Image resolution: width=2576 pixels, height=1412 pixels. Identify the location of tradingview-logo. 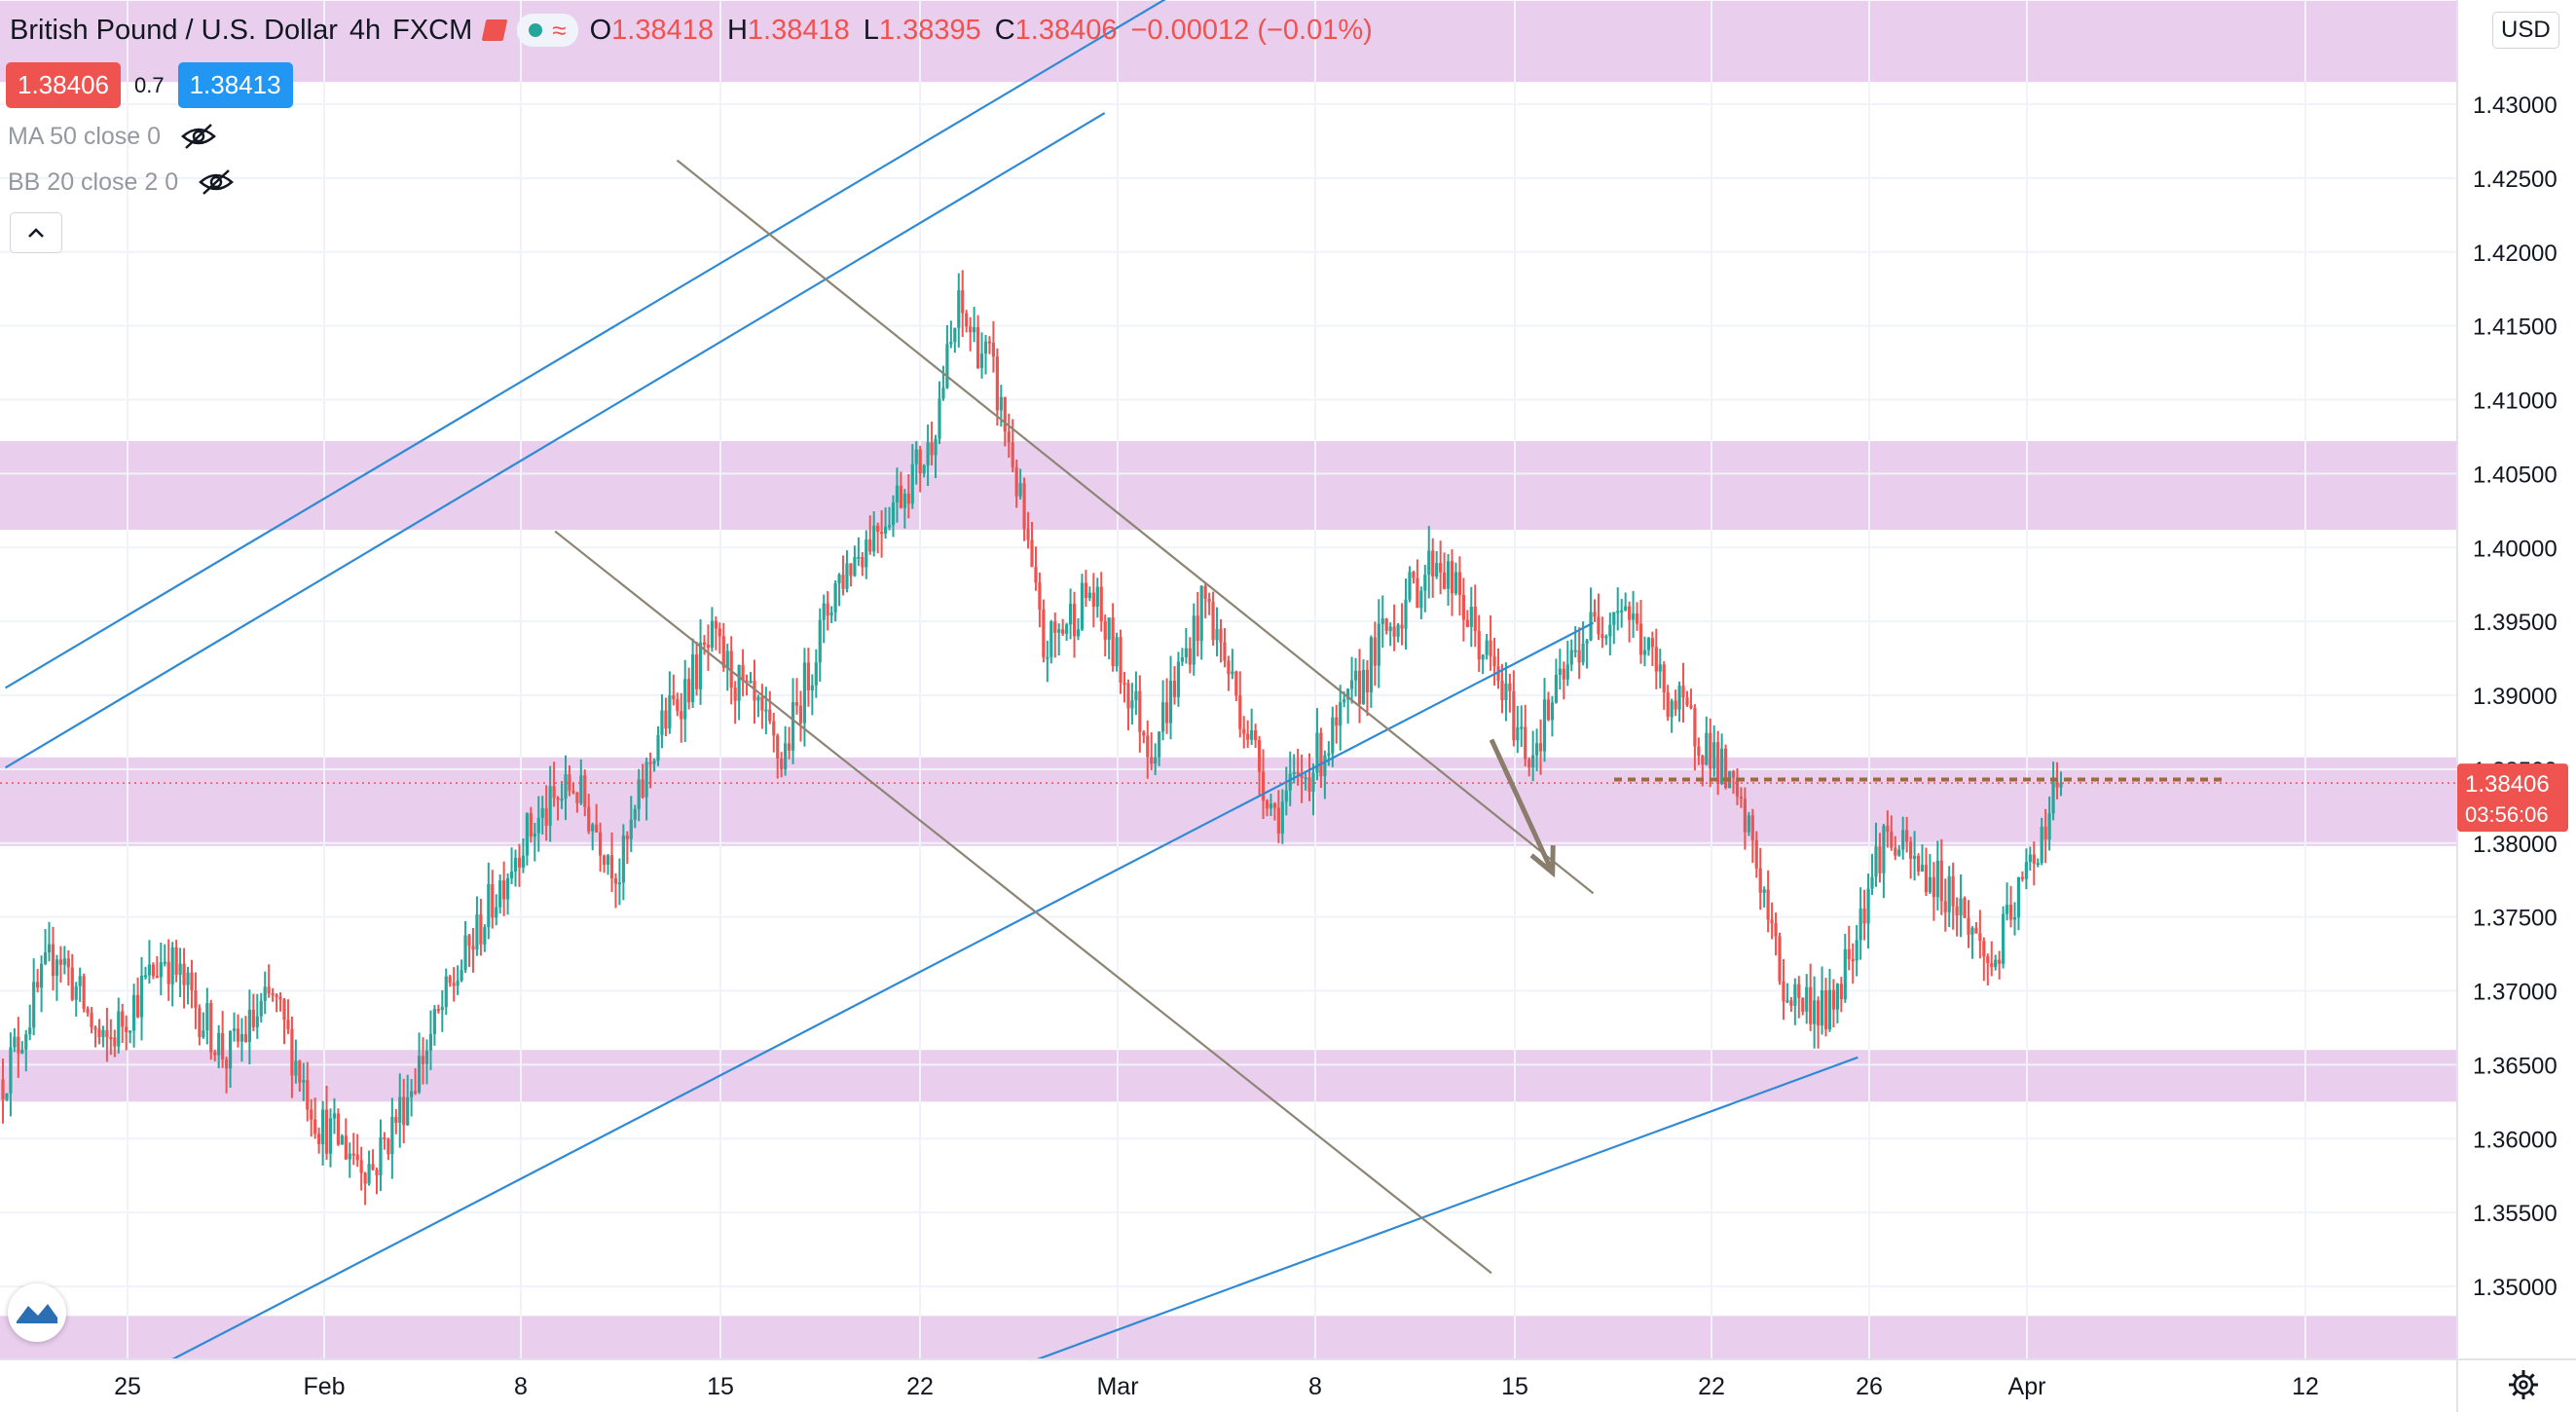
(37, 1312).